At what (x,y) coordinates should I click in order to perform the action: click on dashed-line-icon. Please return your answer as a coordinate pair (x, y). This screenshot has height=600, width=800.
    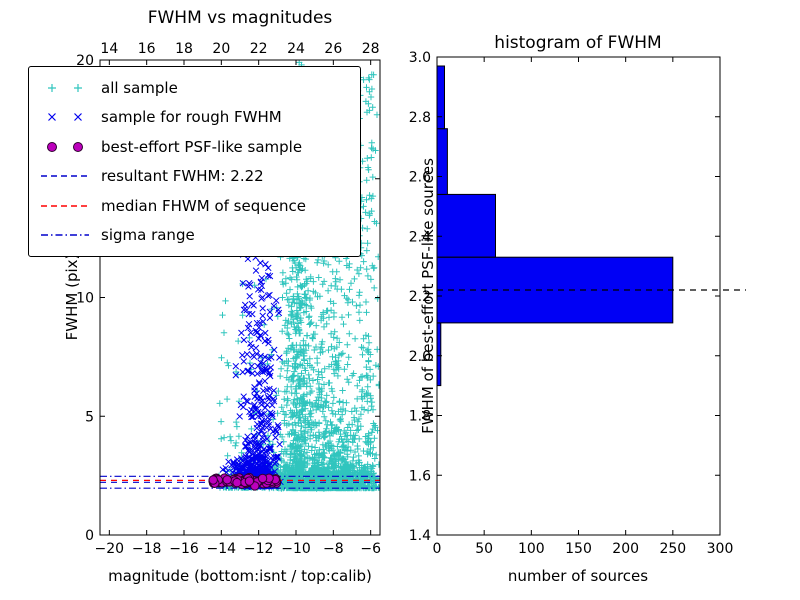
    Looking at the image, I should click on (65, 176).